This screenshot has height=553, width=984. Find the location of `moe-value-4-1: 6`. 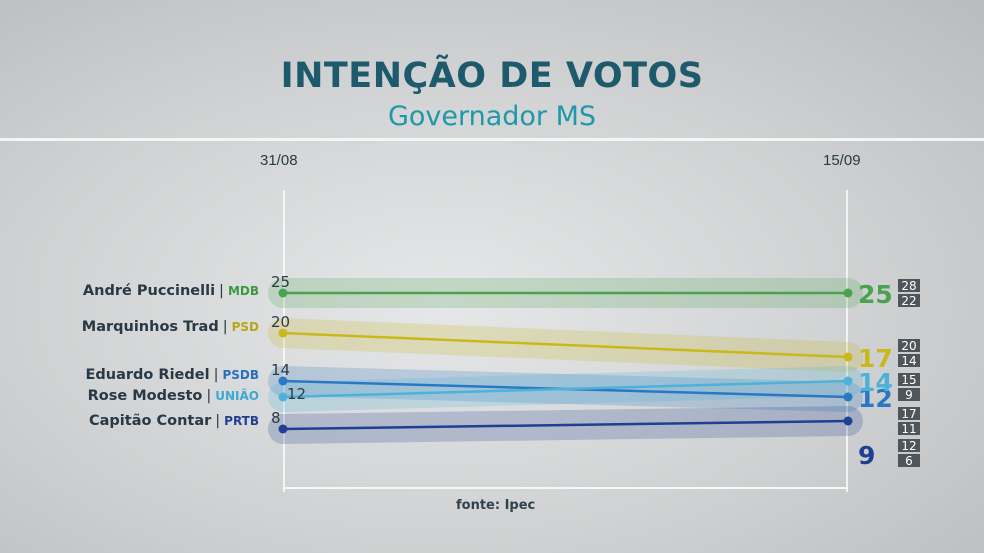

moe-value-4-1: 6 is located at coordinates (909, 461).